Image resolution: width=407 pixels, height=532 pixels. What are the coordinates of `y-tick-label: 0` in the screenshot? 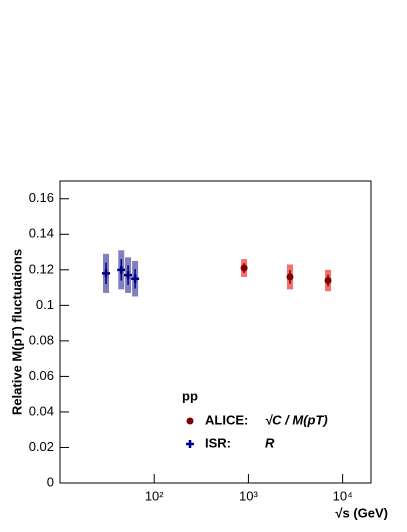 It's located at (50, 481).